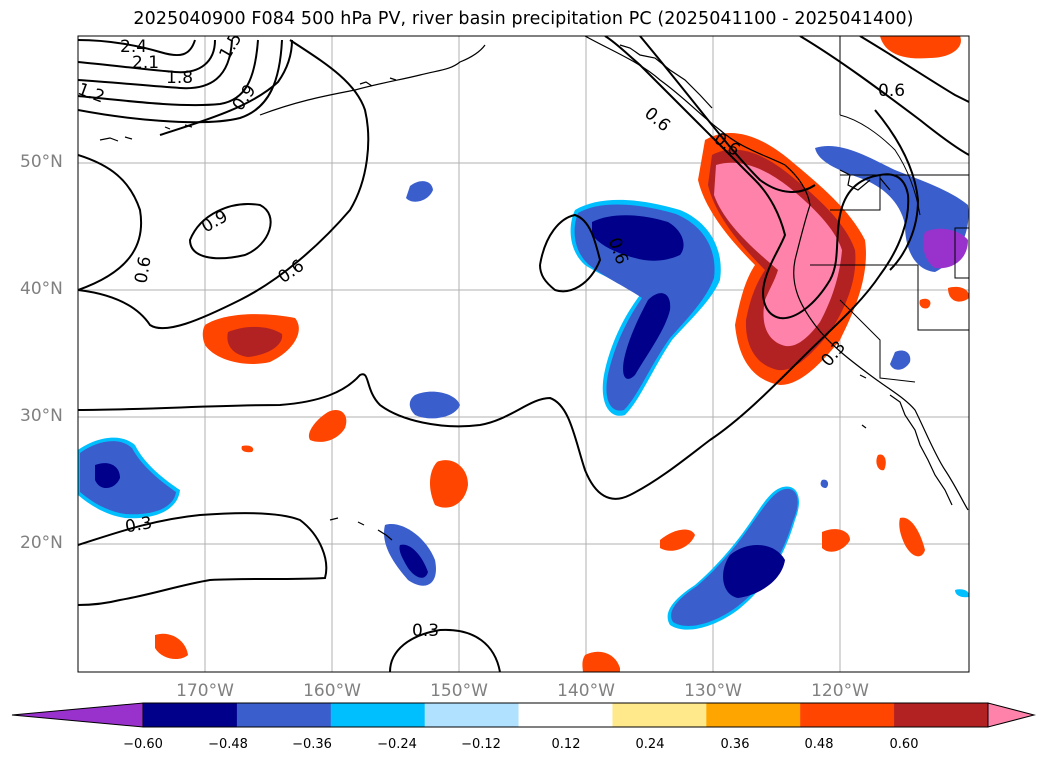  Describe the element at coordinates (735, 744) in the screenshot. I see `colorbar-tick-label: 0.36` at that location.